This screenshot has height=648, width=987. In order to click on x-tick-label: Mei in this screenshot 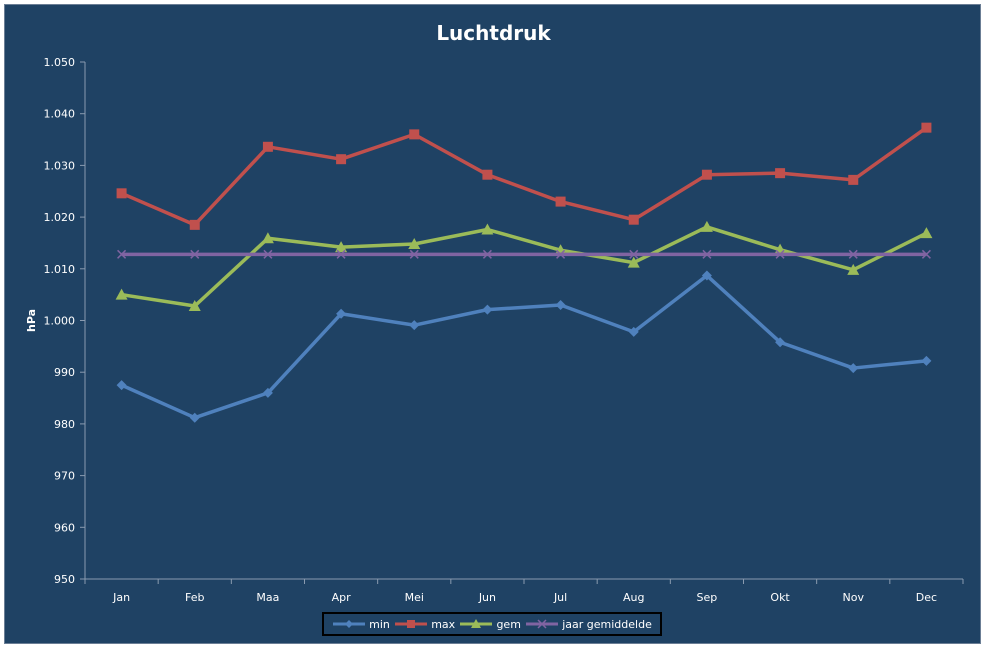, I will do `click(414, 597)`.